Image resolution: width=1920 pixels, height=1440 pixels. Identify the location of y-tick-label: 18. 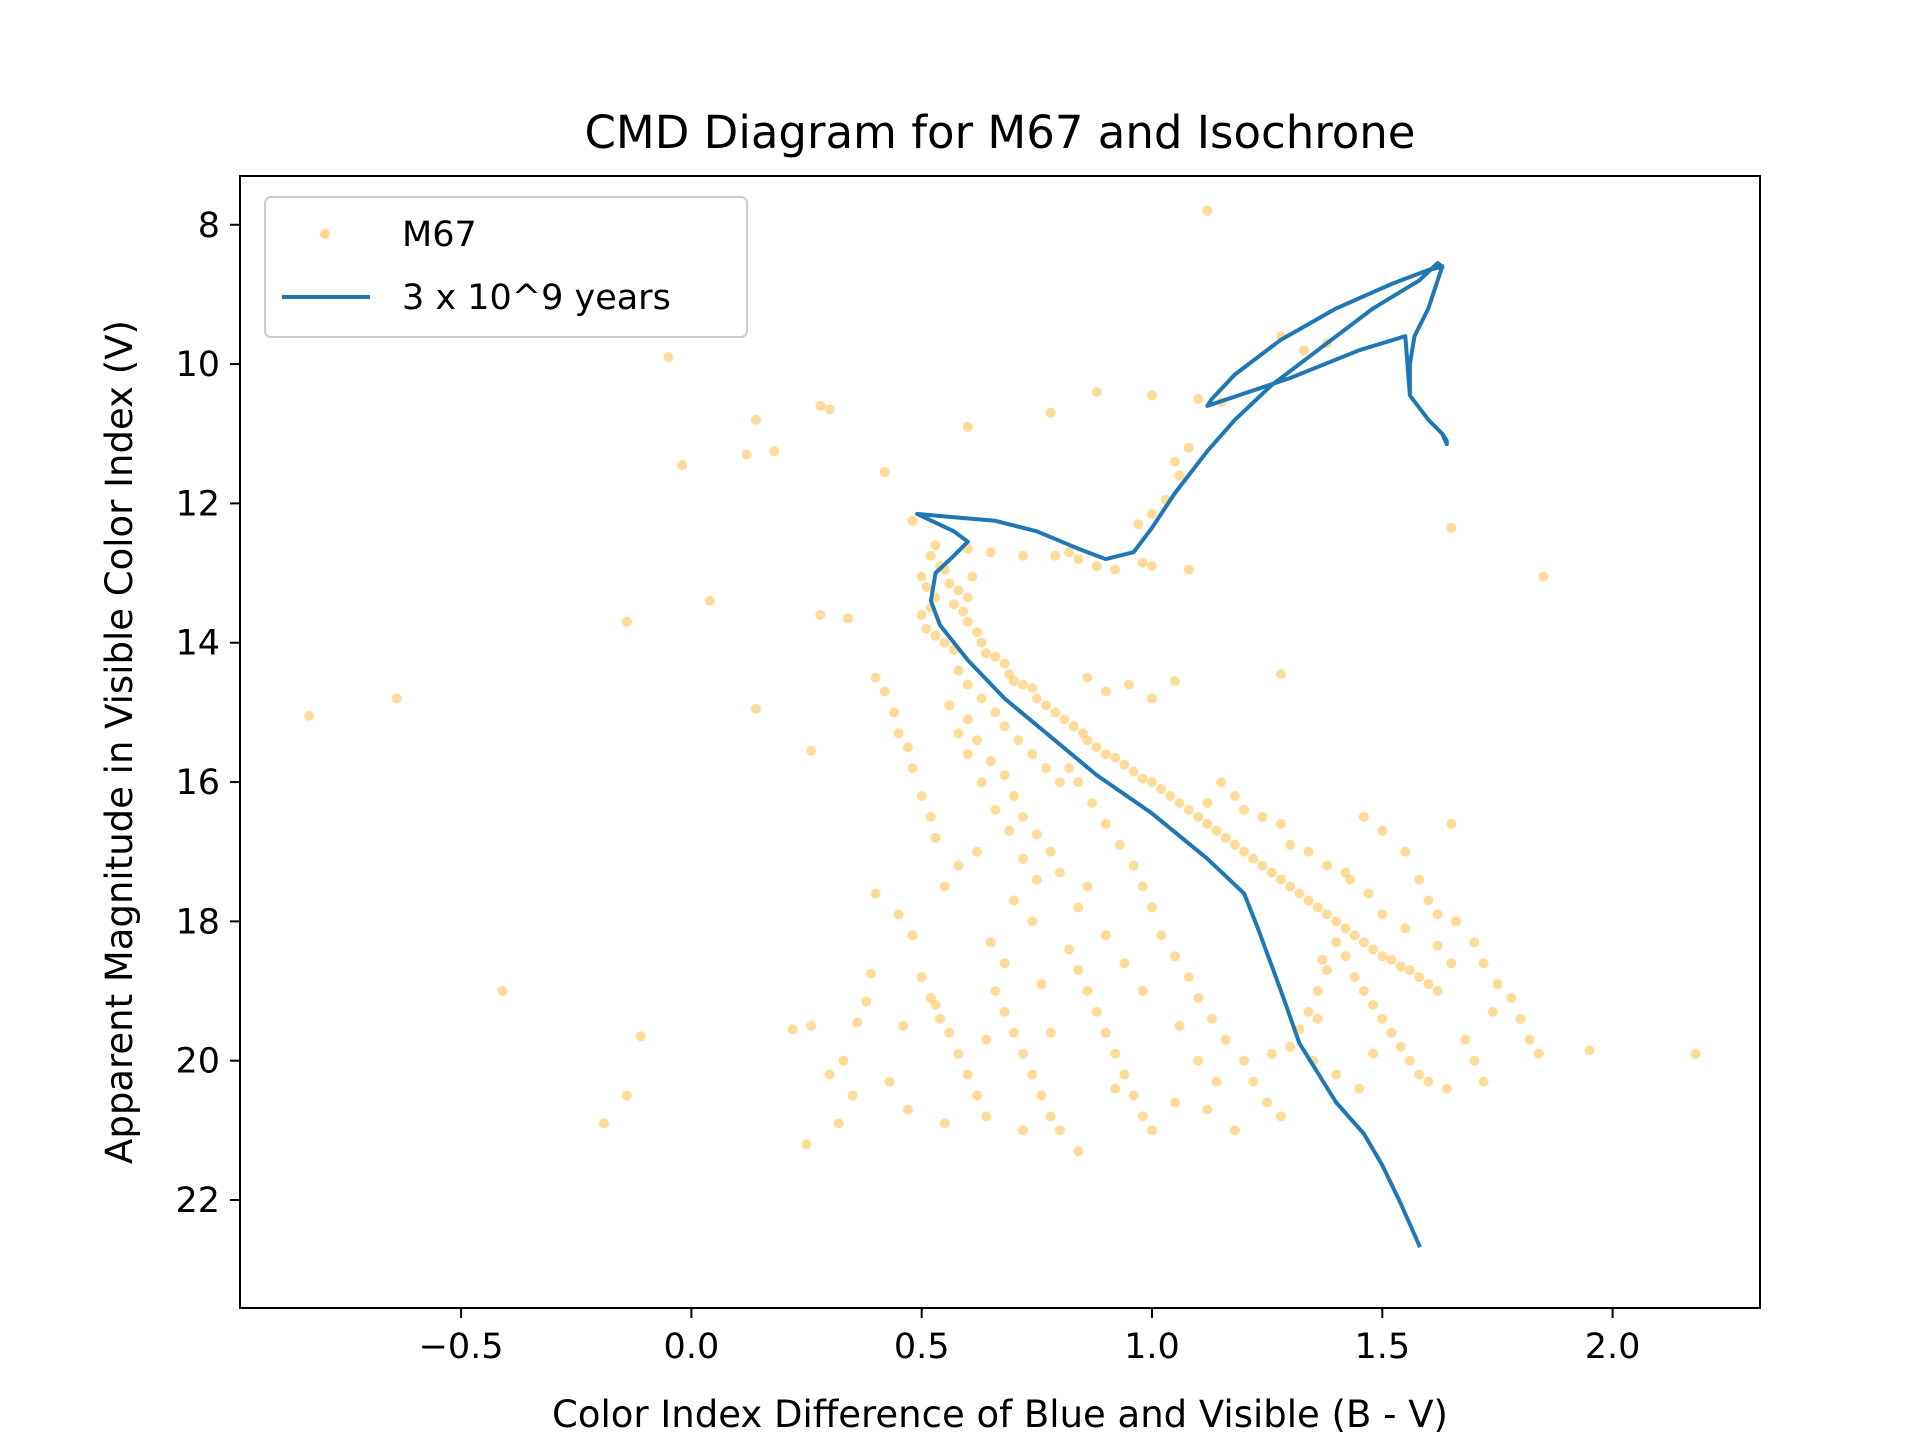
(197, 922).